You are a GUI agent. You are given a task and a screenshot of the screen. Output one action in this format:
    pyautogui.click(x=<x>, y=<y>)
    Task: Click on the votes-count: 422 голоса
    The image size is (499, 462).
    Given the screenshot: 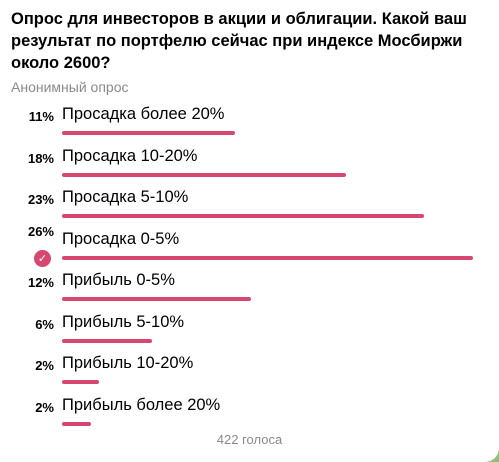 What is the action you would take?
    pyautogui.click(x=249, y=439)
    